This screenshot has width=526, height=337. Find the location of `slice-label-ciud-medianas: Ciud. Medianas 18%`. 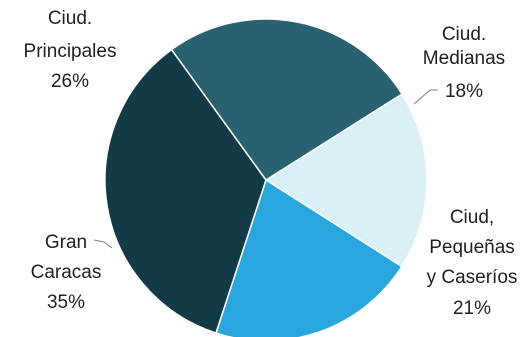

slice-label-ciud-medianas: Ciud. Medianas 18% is located at coordinates (464, 63).